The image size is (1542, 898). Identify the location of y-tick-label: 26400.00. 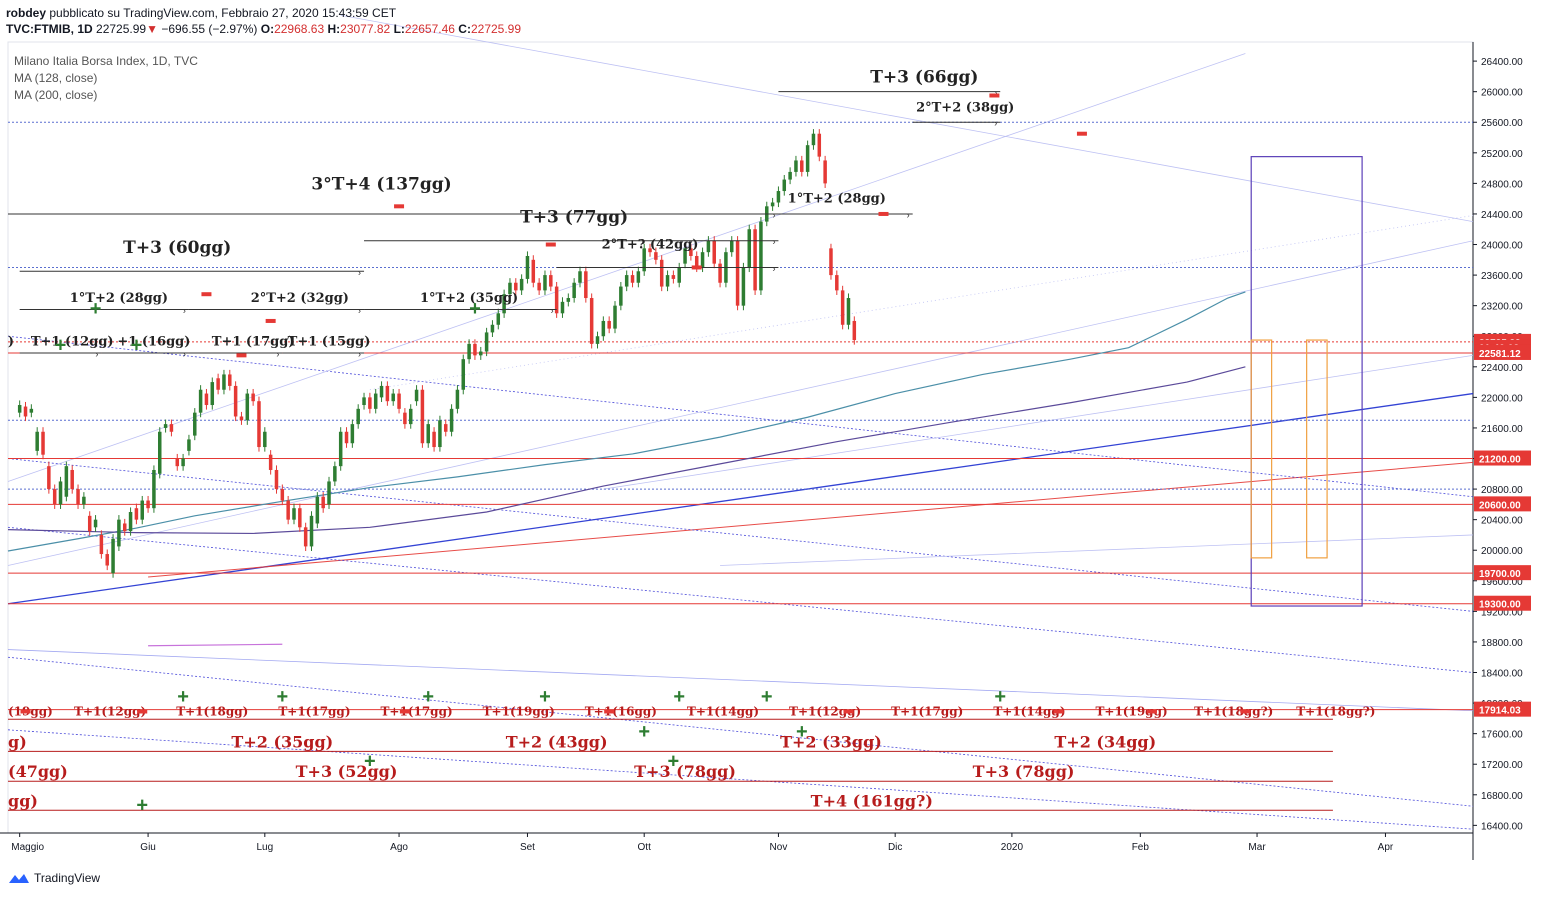
(1502, 62).